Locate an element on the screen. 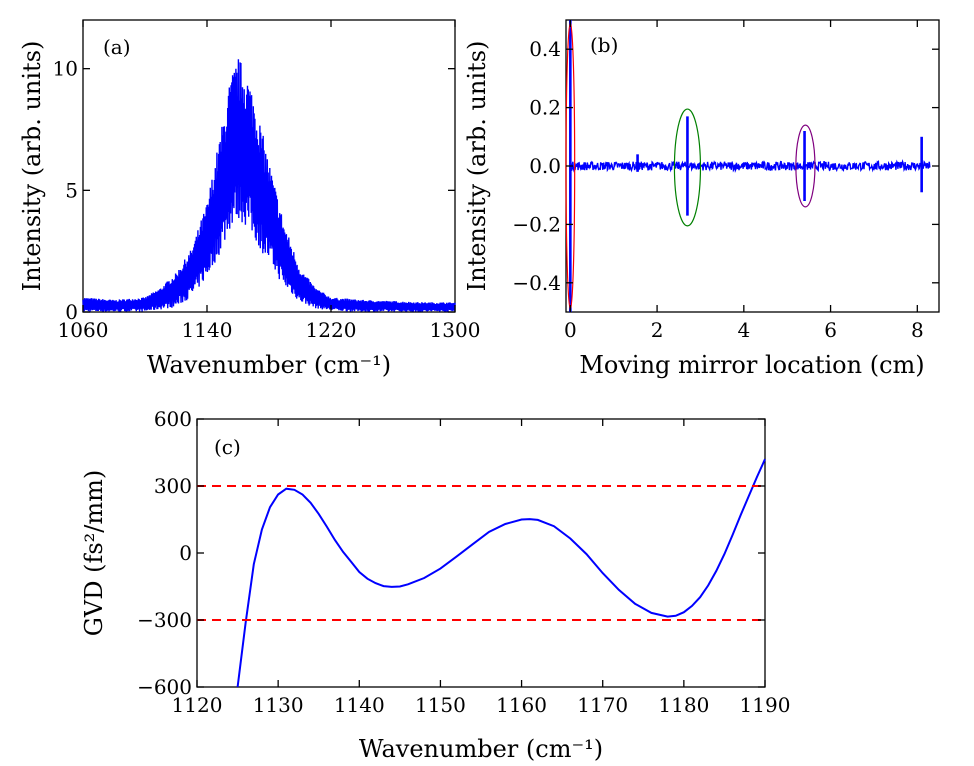 The width and height of the screenshot is (974, 766). y-tick-label: −600 is located at coordinates (164, 687).